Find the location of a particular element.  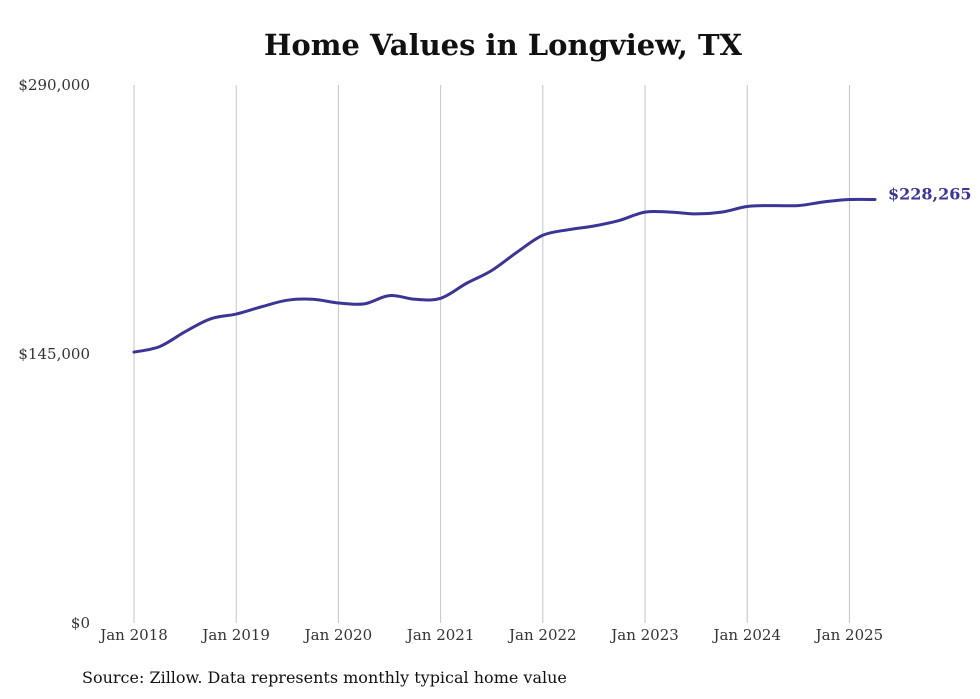

x-tick-label: Jan 2019 is located at coordinates (235, 635).